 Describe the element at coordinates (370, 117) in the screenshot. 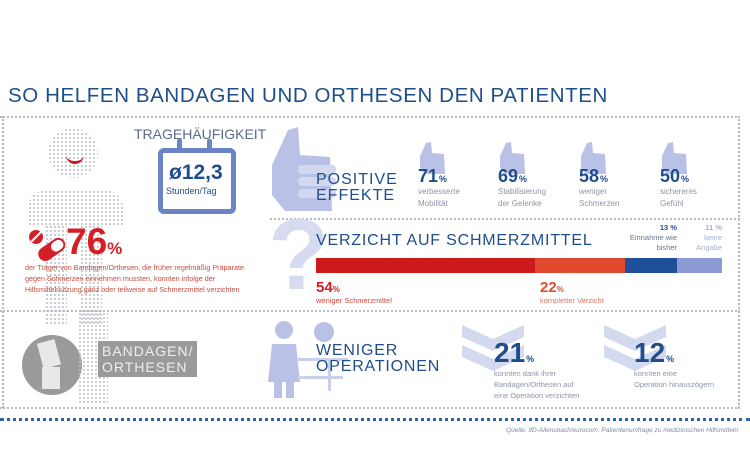

I see `divider-top` at that location.